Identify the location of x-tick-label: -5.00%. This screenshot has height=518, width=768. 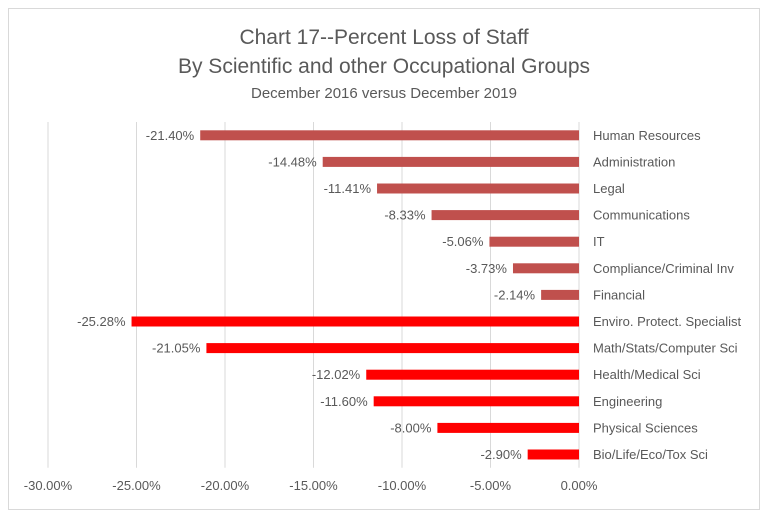
(491, 485).